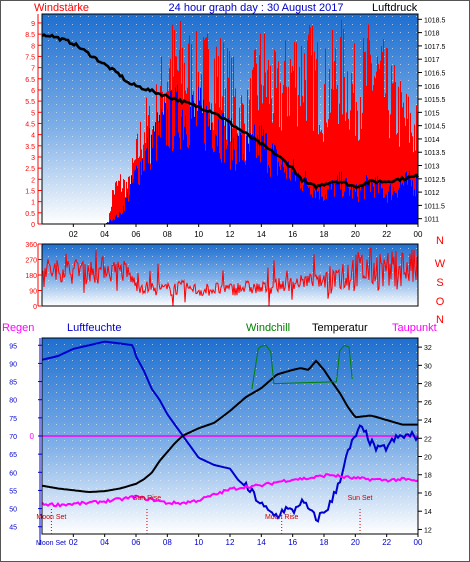 This screenshot has width=470, height=562. What do you see at coordinates (435, 47) in the screenshot?
I see `right-tick-label: 1017.5` at bounding box center [435, 47].